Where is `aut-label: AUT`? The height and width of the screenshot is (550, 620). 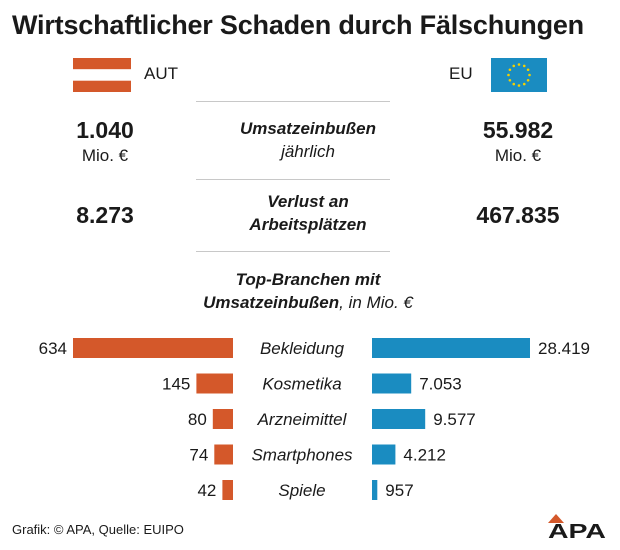
aut-label: AUT is located at coordinates (161, 73).